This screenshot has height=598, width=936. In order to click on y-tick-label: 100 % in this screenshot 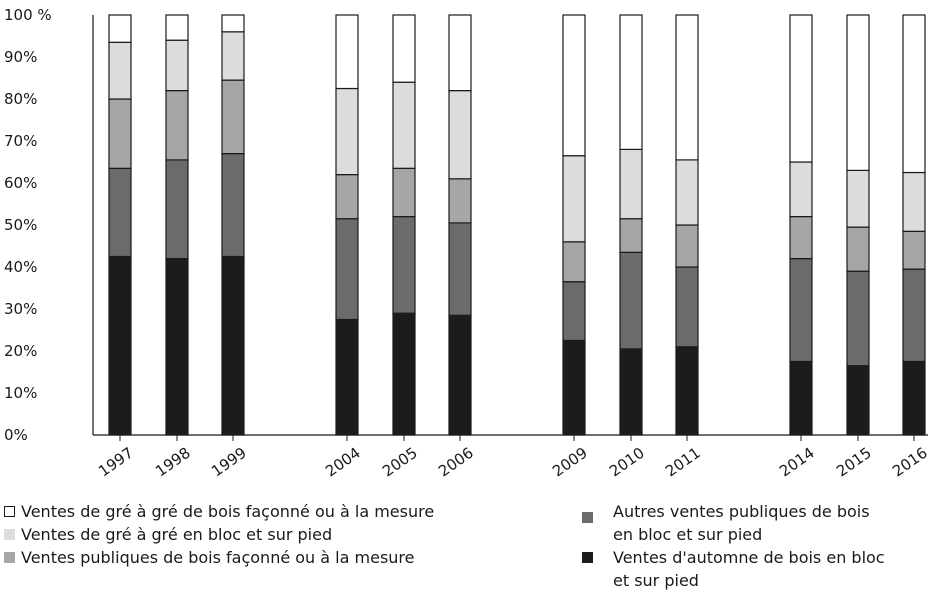, I will do `click(28, 15)`.